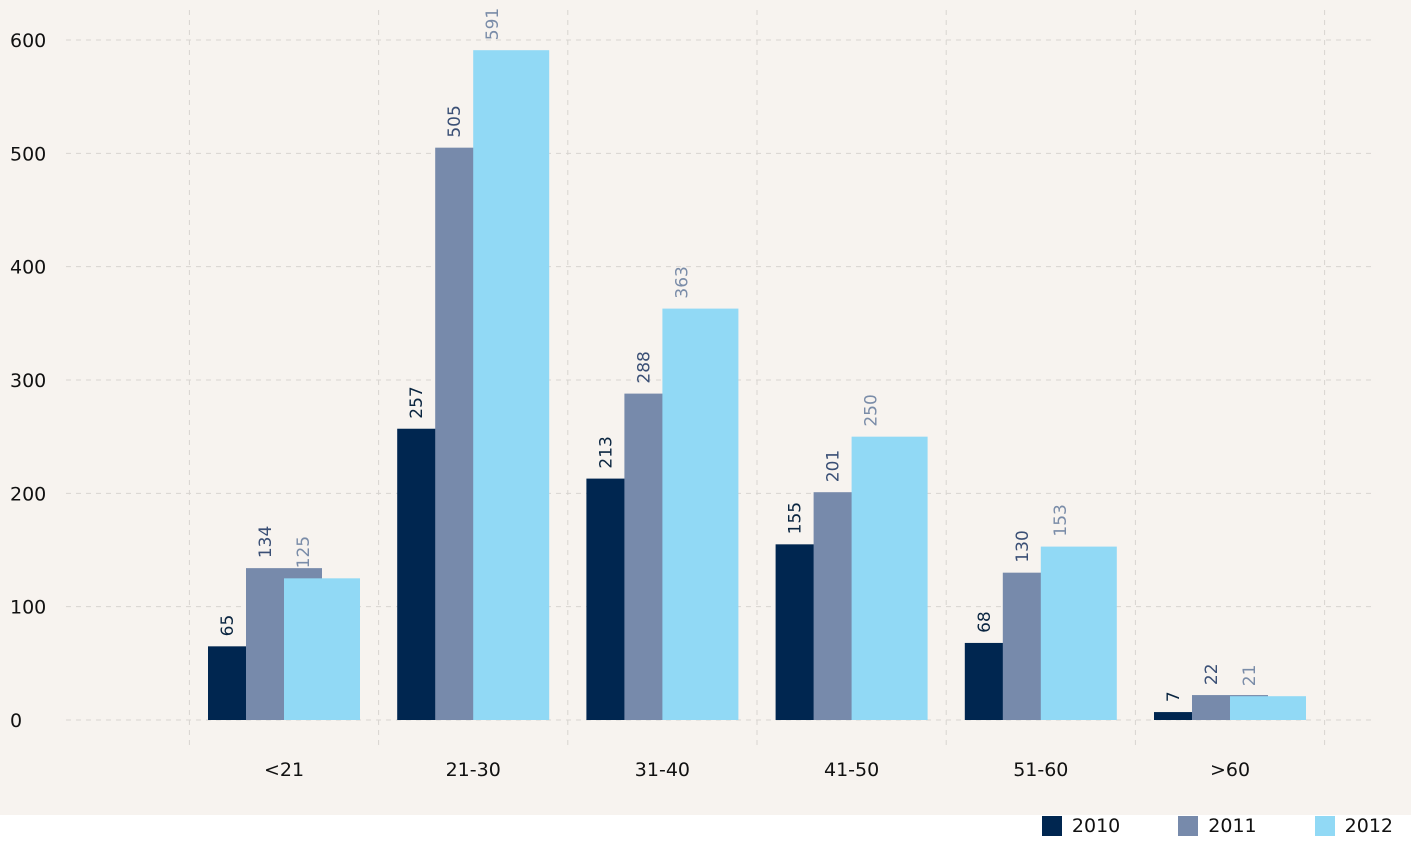 The width and height of the screenshot is (1411, 847). Describe the element at coordinates (417, 402) in the screenshot. I see `data-label-2010: 257` at that location.